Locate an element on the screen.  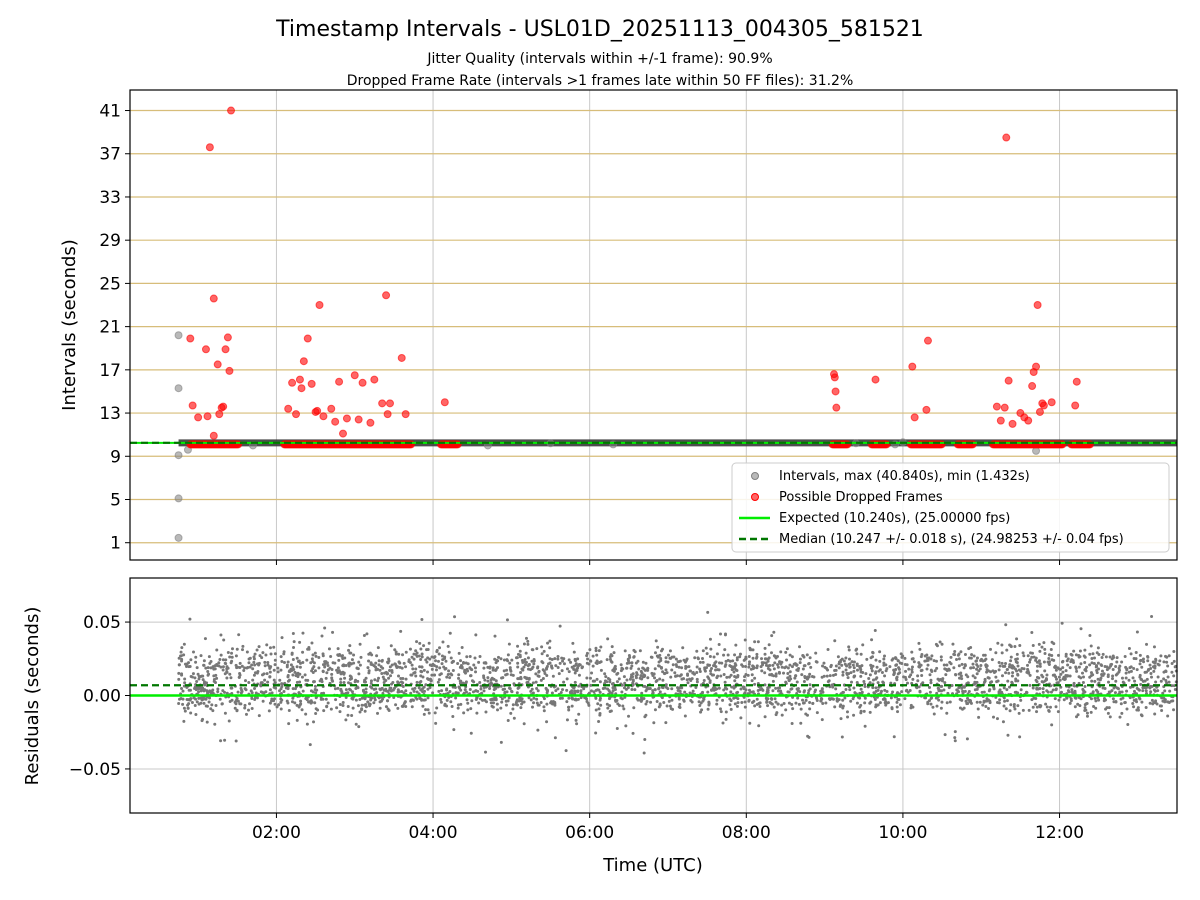
top-ytick-label: 25 is located at coordinates (110, 284).